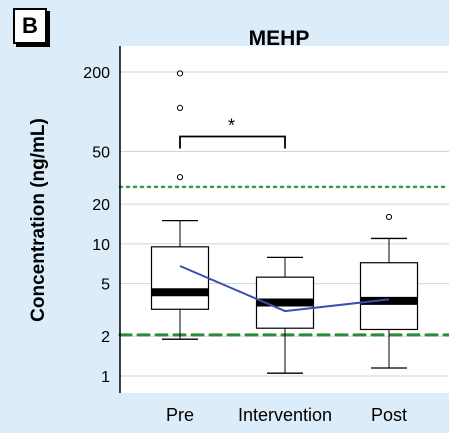 This screenshot has height=433, width=449. Describe the element at coordinates (105, 337) in the screenshot. I see `y-tick-label: 2` at that location.